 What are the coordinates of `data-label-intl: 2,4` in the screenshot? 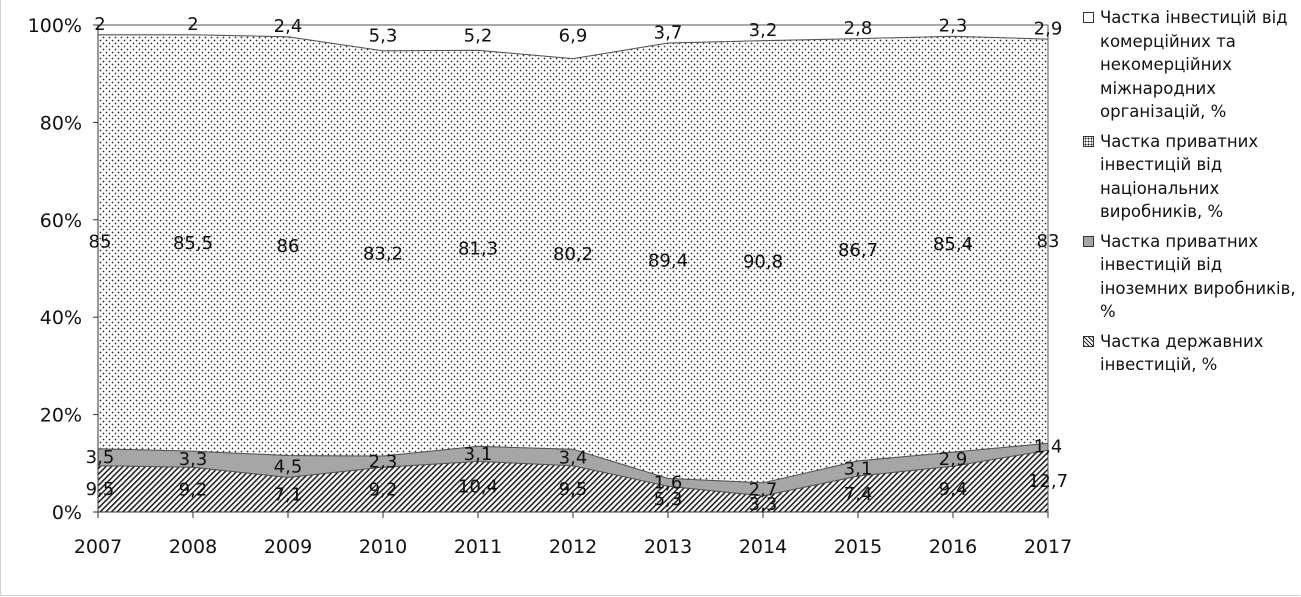 It's located at (288, 26).